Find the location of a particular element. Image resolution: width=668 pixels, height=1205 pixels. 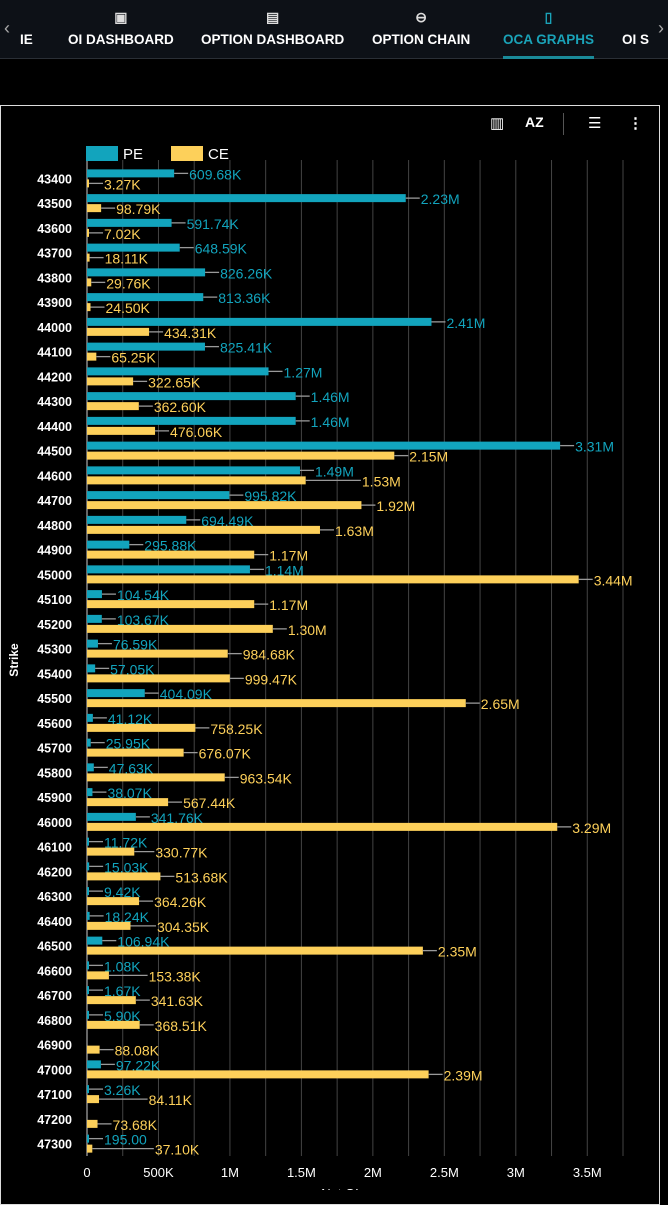

y-tick-label: 45600 is located at coordinates (54, 724).